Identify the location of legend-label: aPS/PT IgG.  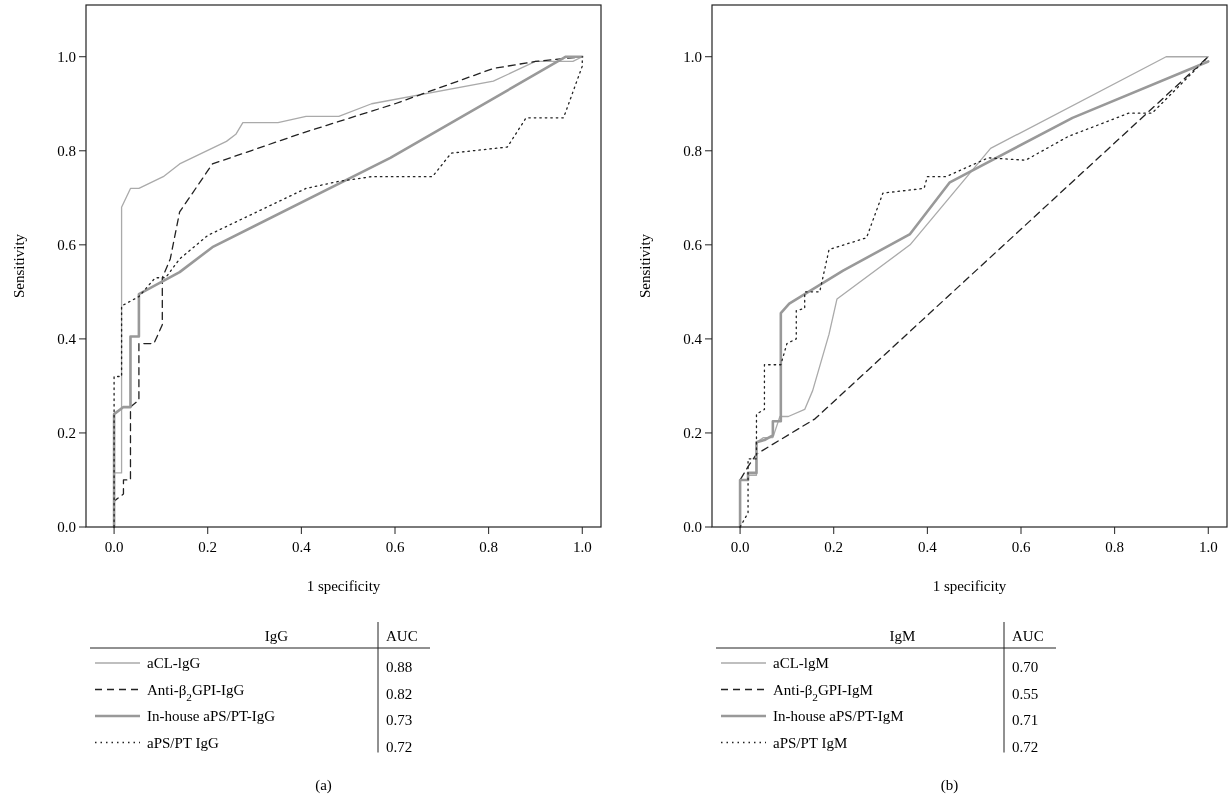
(183, 742).